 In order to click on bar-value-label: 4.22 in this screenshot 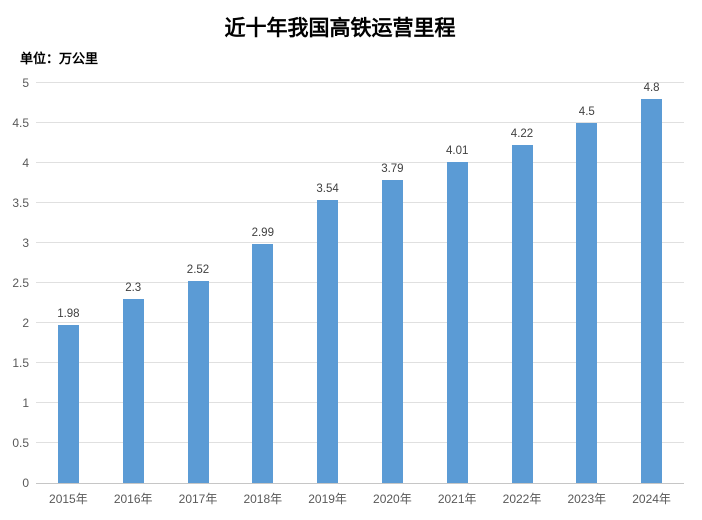, I will do `click(522, 134)`.